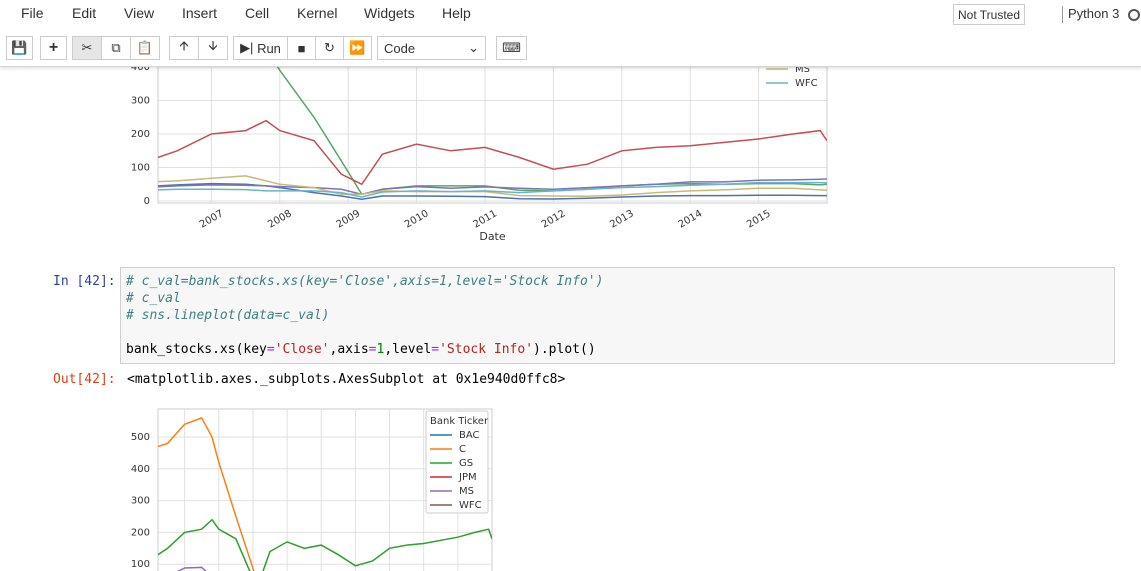 This screenshot has width=1141, height=571. I want to click on menu-item: File, so click(32, 13).